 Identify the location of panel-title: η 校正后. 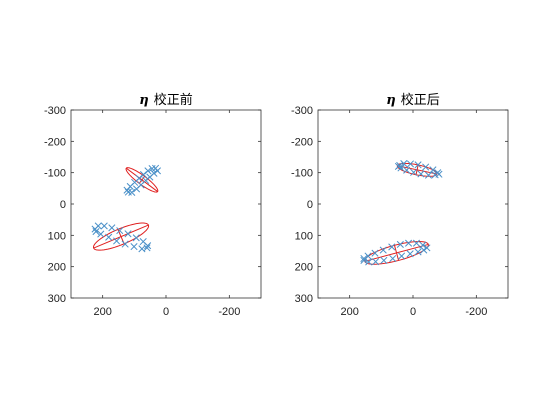
(412, 100).